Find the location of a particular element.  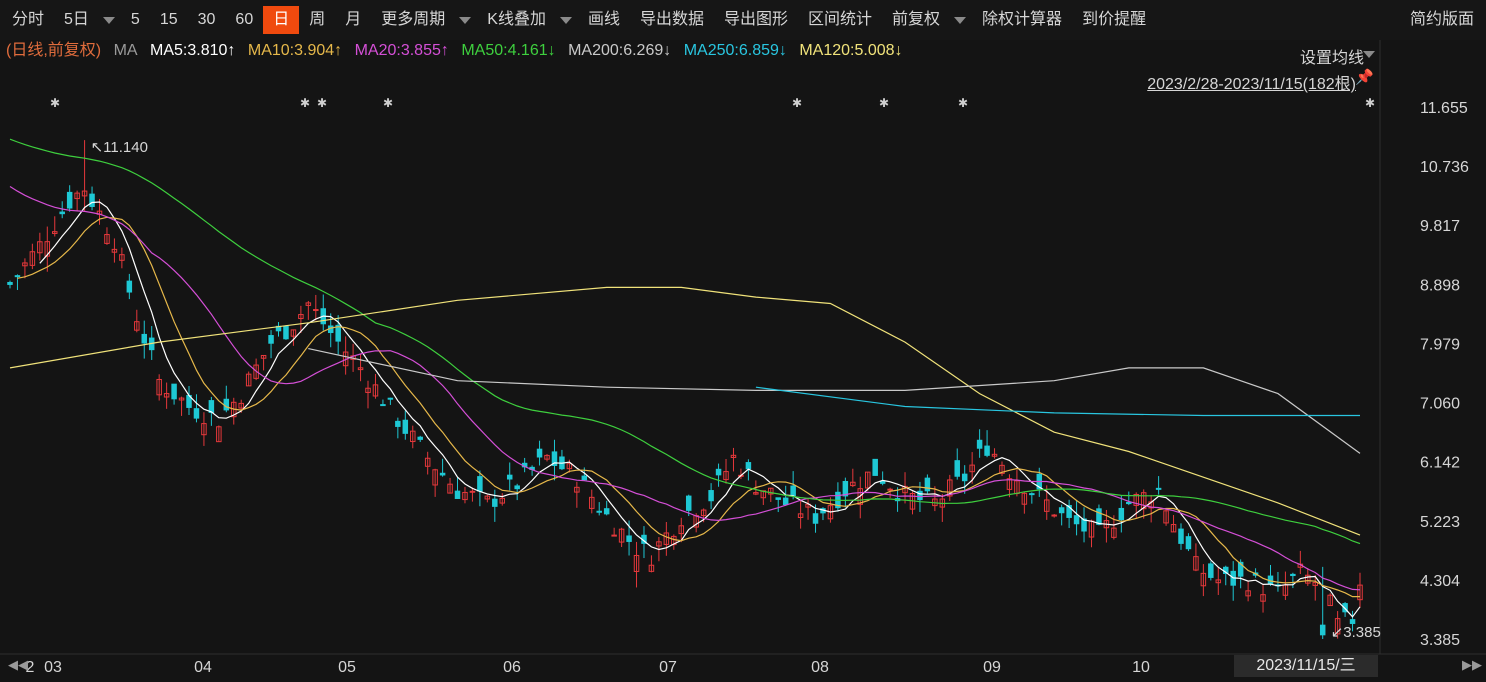

ma-label: MA is located at coordinates (125, 50).